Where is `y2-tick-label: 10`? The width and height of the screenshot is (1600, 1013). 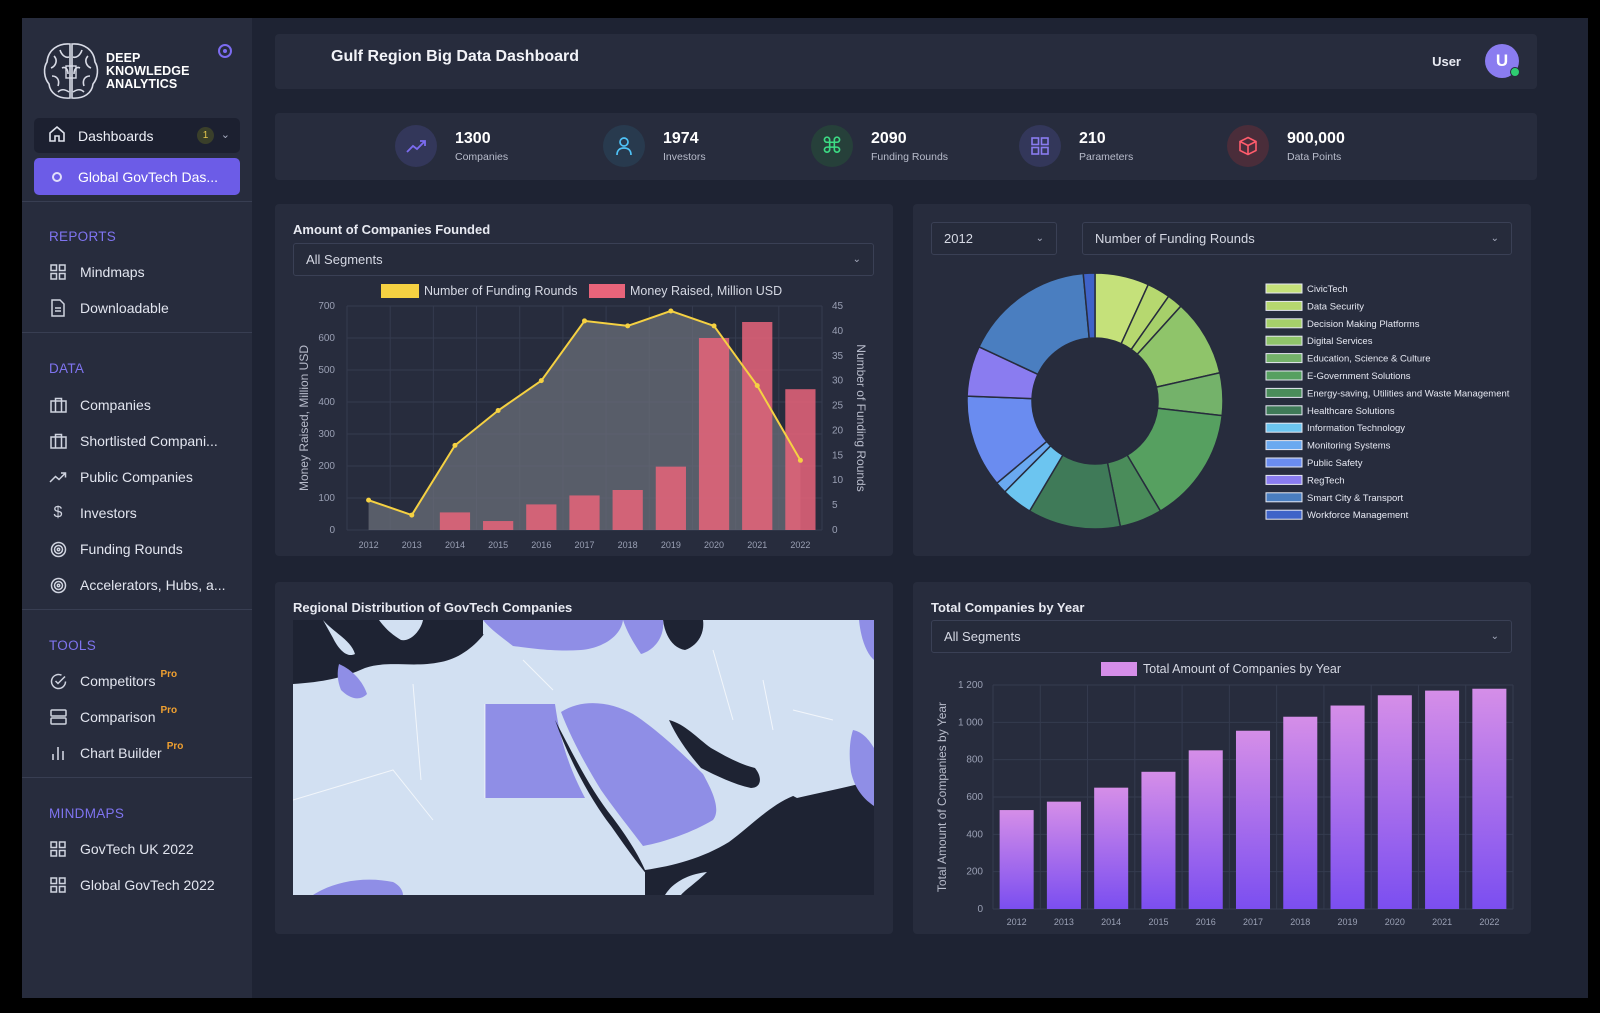 y2-tick-label: 10 is located at coordinates (838, 480).